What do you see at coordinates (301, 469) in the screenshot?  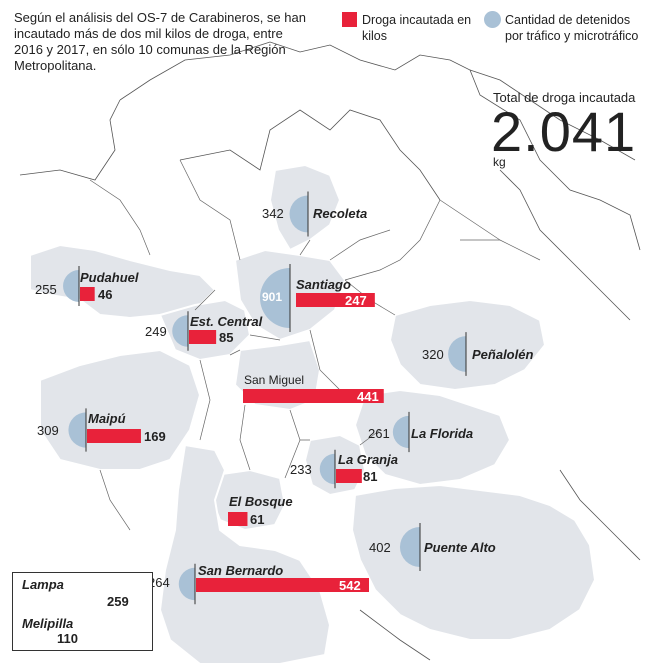 I see `la-granja-detainees: 233` at bounding box center [301, 469].